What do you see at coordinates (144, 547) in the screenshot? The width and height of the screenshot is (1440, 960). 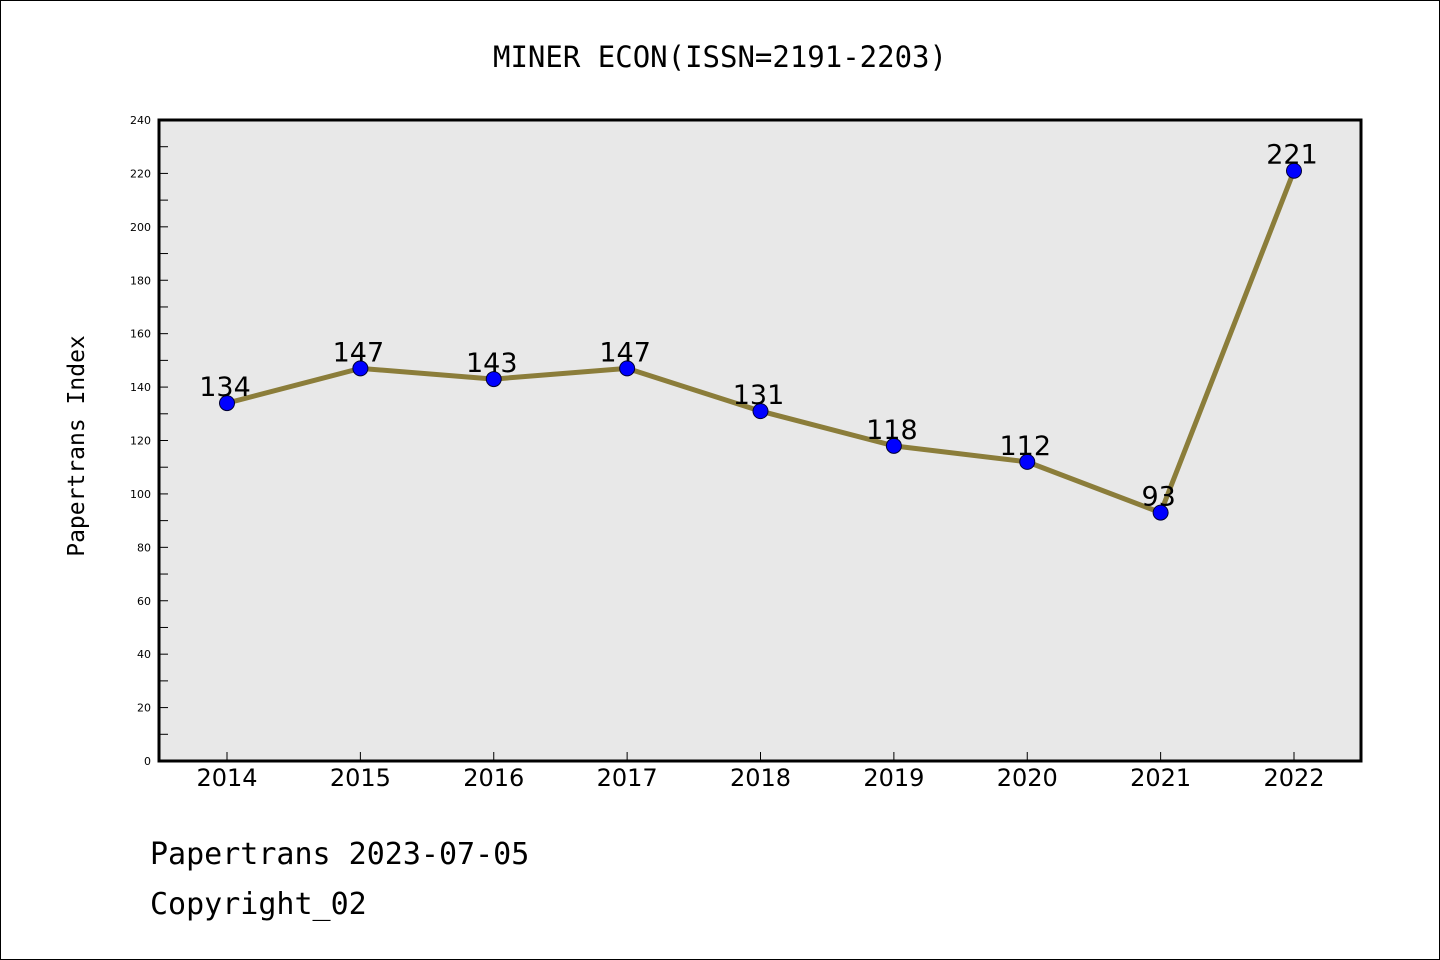 I see `y-tick-label: 80` at bounding box center [144, 547].